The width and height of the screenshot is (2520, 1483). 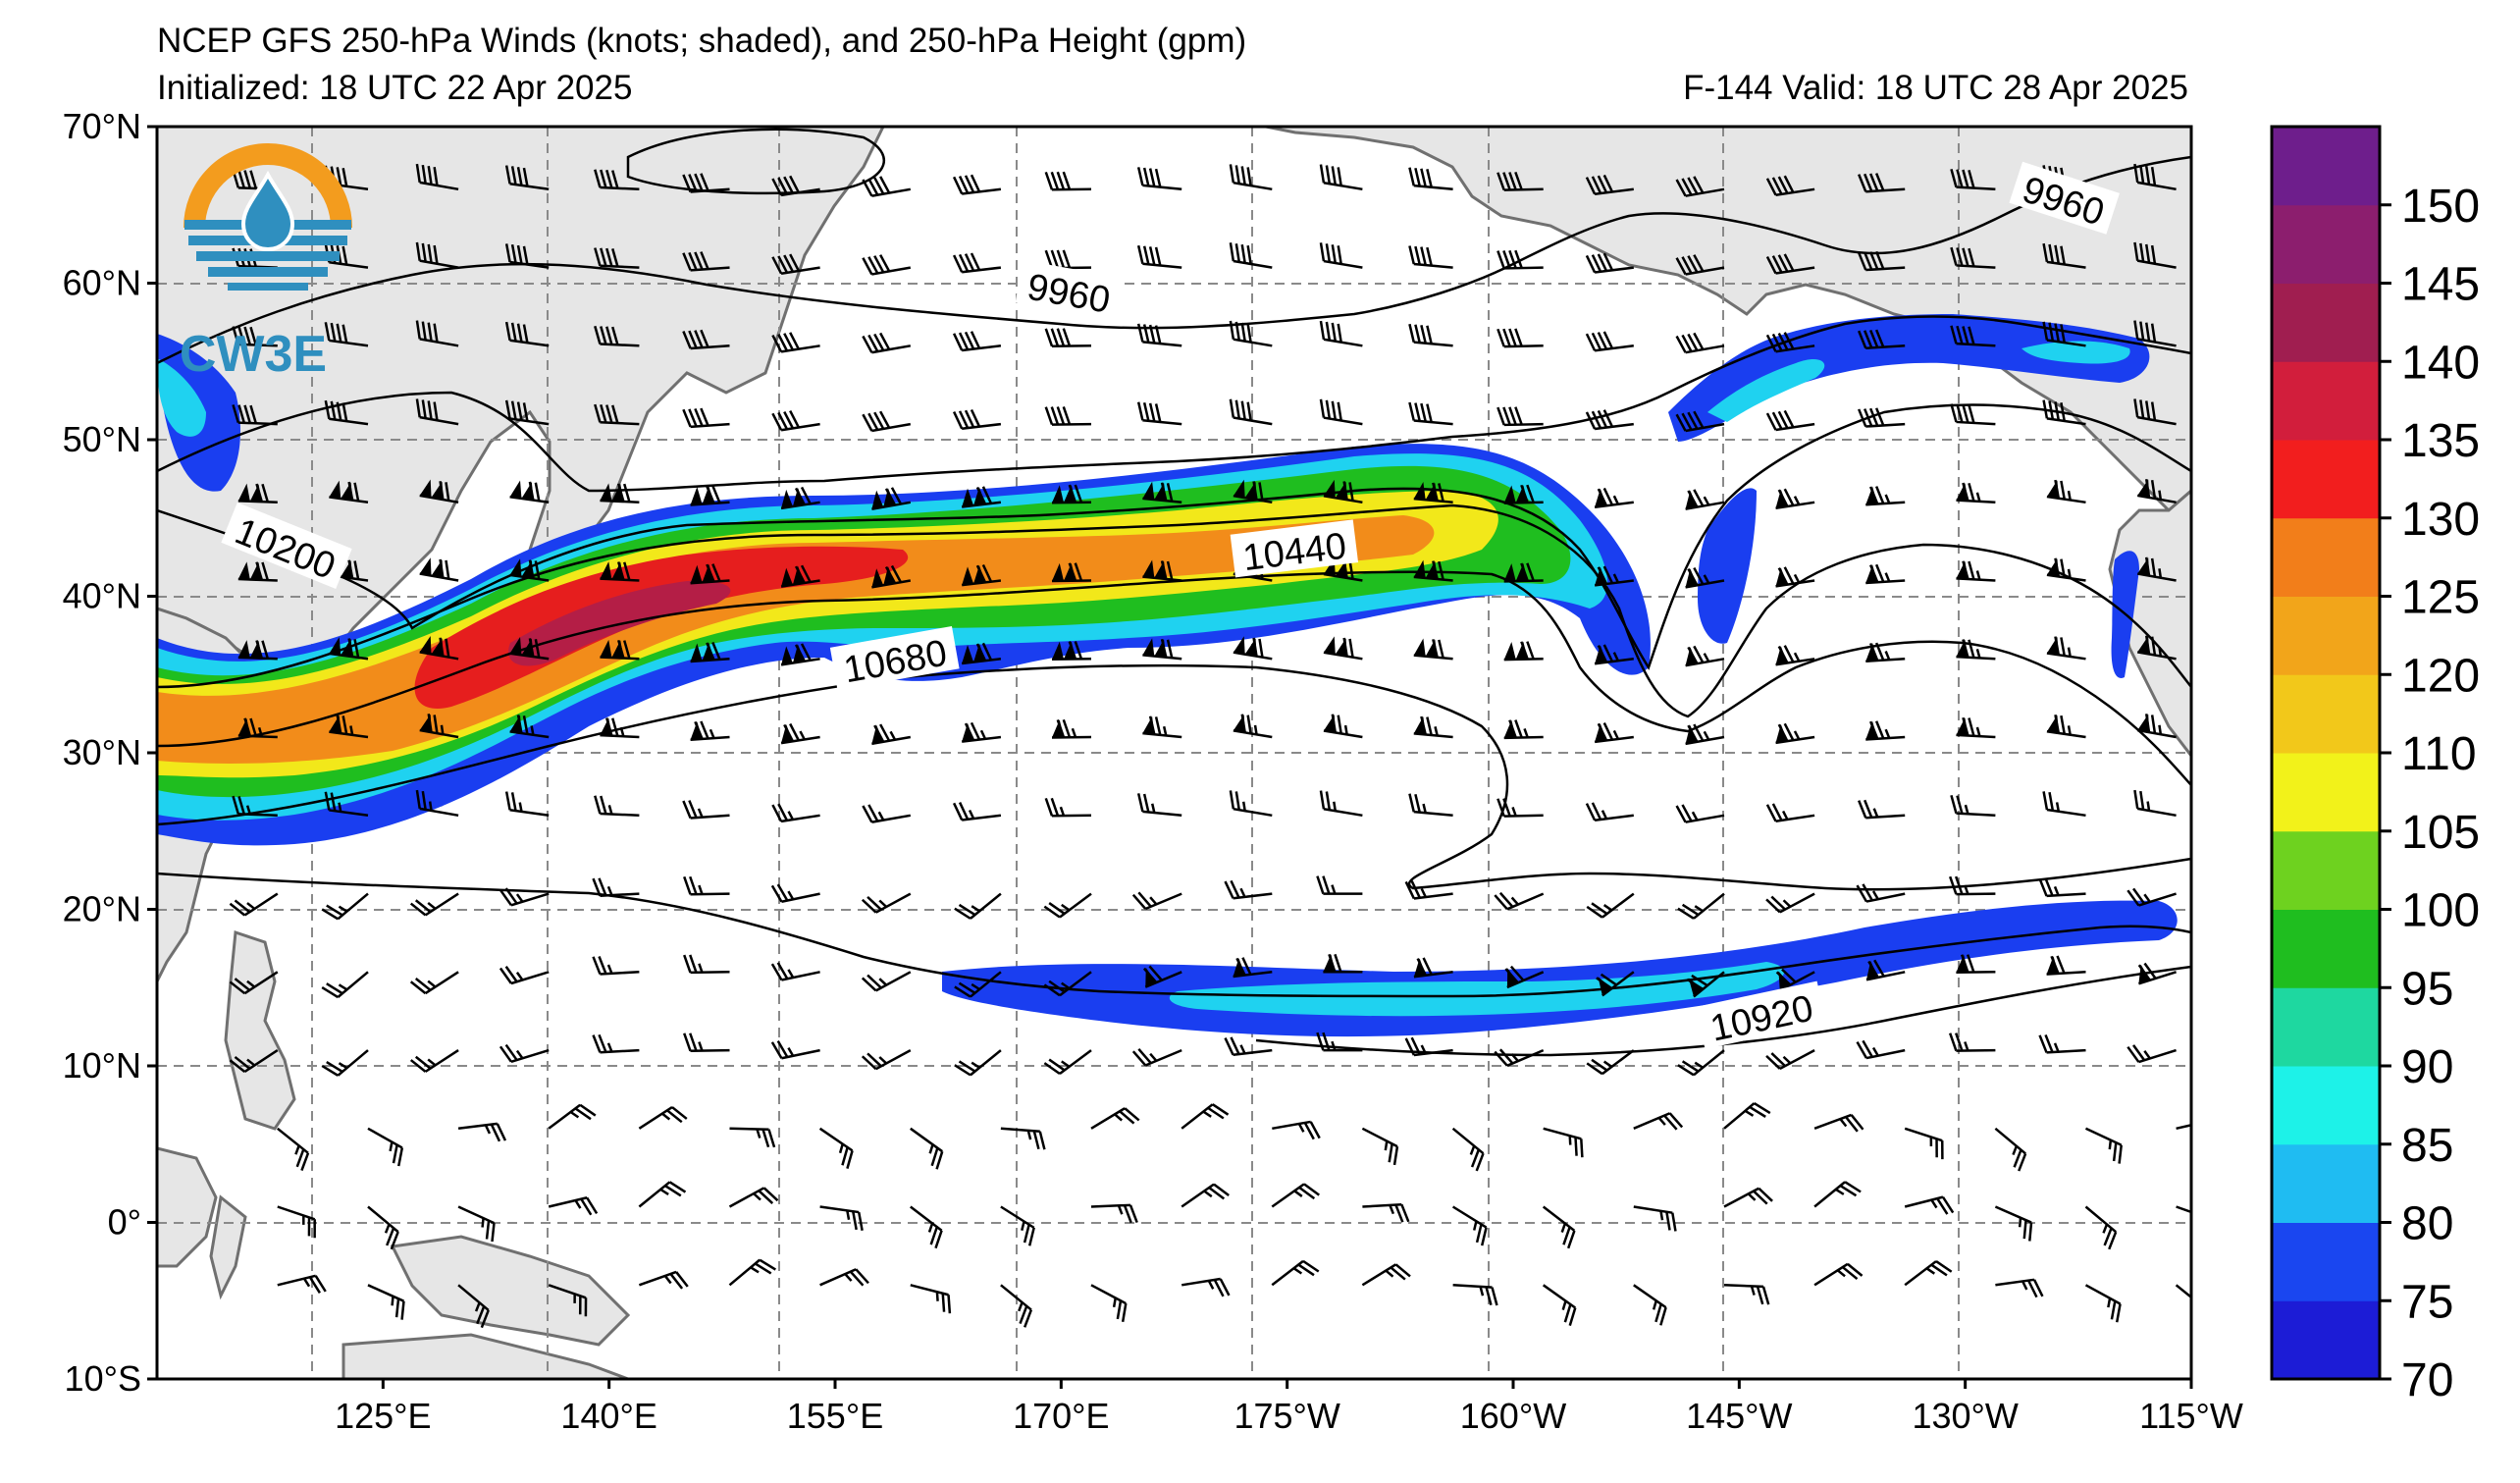 I want to click on valid-time: F-144 Valid: 18 UTC 28 Apr 2025, so click(x=1935, y=88).